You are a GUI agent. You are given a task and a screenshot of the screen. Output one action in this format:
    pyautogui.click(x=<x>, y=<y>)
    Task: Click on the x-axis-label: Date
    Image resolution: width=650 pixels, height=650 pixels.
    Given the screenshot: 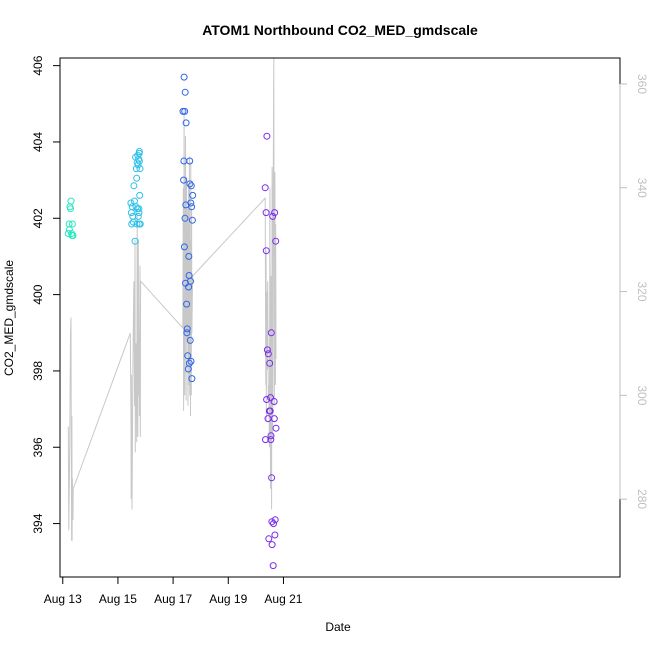 What is the action you would take?
    pyautogui.click(x=338, y=627)
    